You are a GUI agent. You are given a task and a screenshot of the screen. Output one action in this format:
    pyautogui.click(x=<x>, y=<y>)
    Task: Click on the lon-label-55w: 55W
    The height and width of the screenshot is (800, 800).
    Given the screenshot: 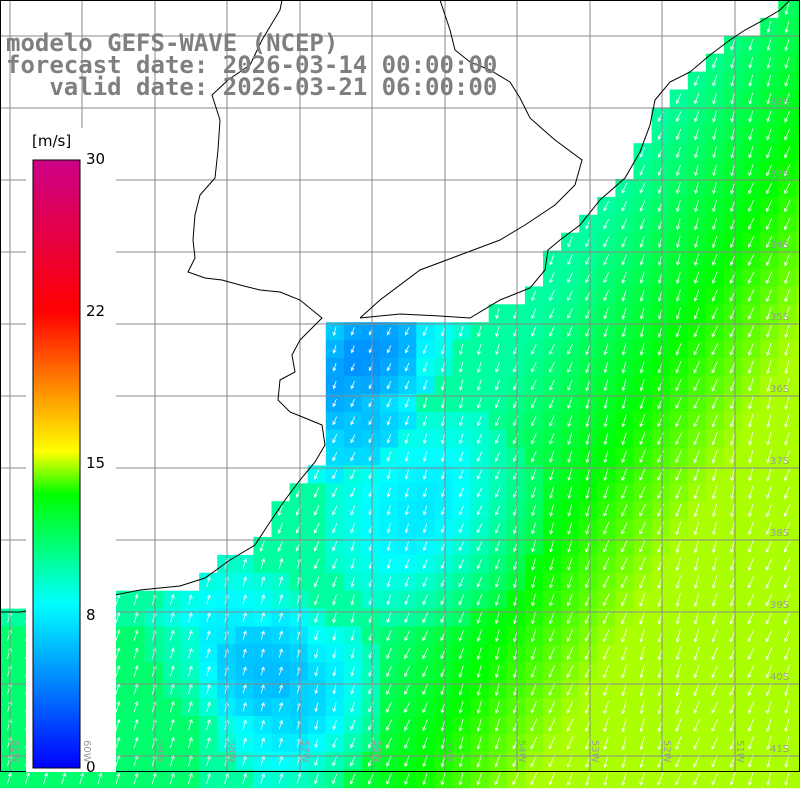 What is the action you would take?
    pyautogui.click(x=449, y=751)
    